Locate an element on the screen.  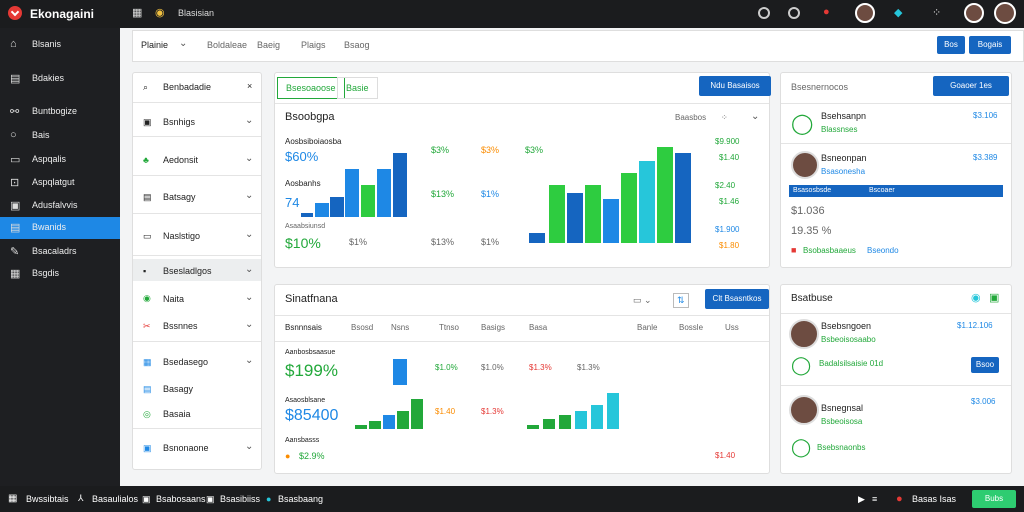
card-link: Bseondo is located at coordinates (883, 250).